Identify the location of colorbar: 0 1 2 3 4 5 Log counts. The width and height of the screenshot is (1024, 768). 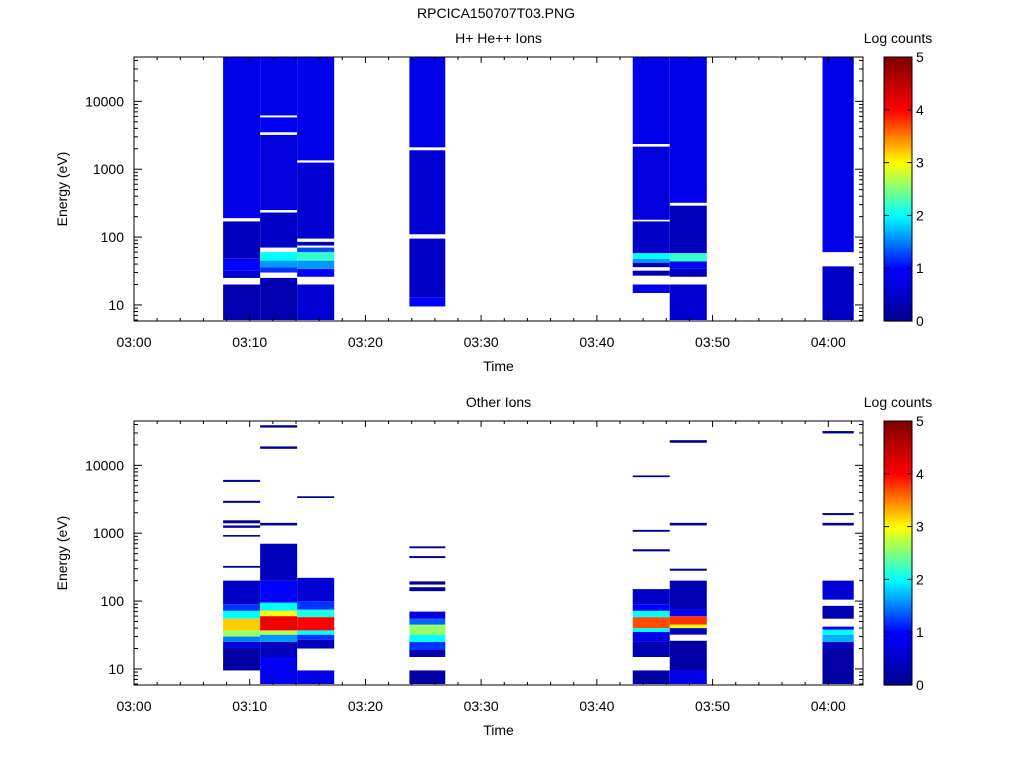
(898, 543).